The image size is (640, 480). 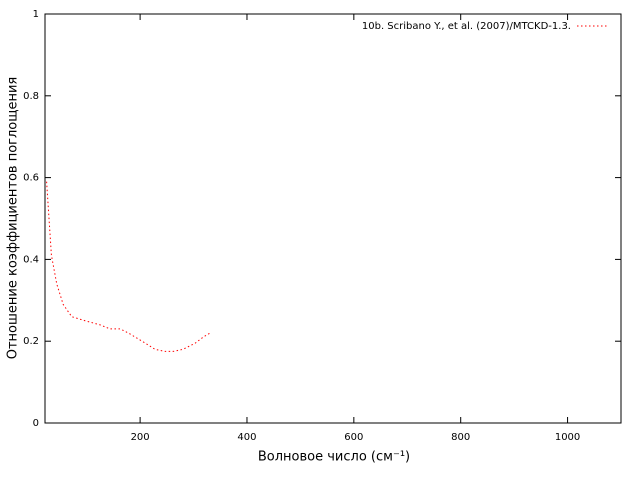 I want to click on y-tick-label: 0.8, so click(x=31, y=96).